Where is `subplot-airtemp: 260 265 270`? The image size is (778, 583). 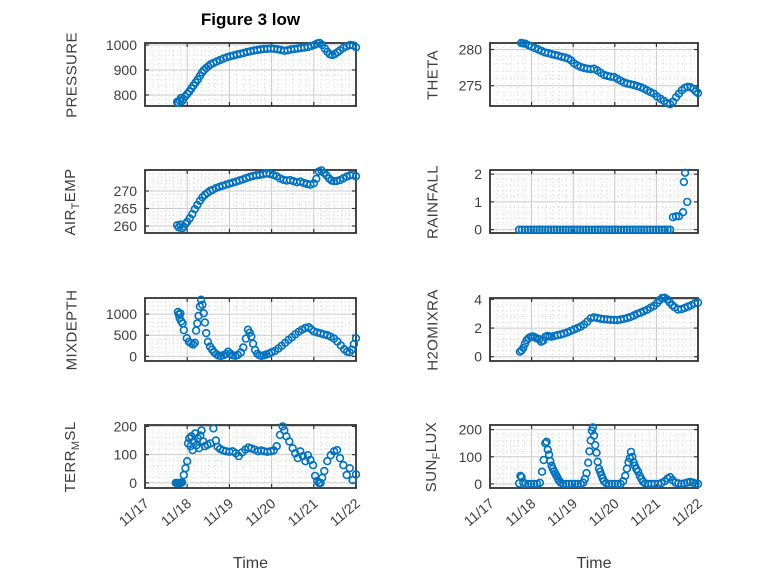
subplot-airtemp: 260 265 270 is located at coordinates (232, 220).